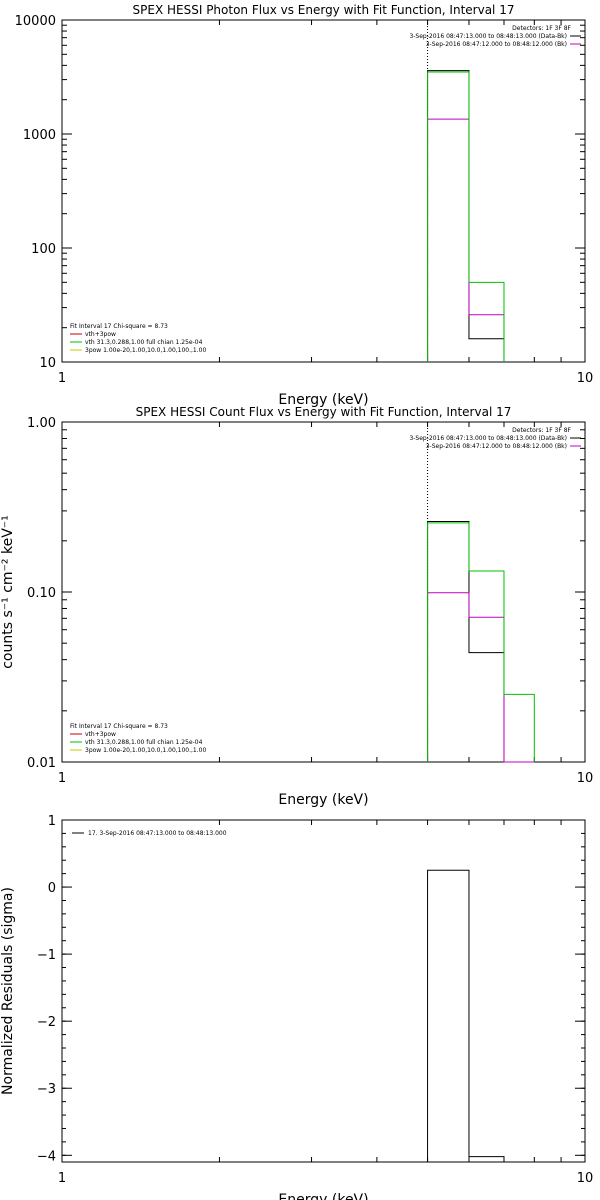 This screenshot has width=600, height=1200. Describe the element at coordinates (46, 955) in the screenshot. I see `y-tick-label: −1` at that location.